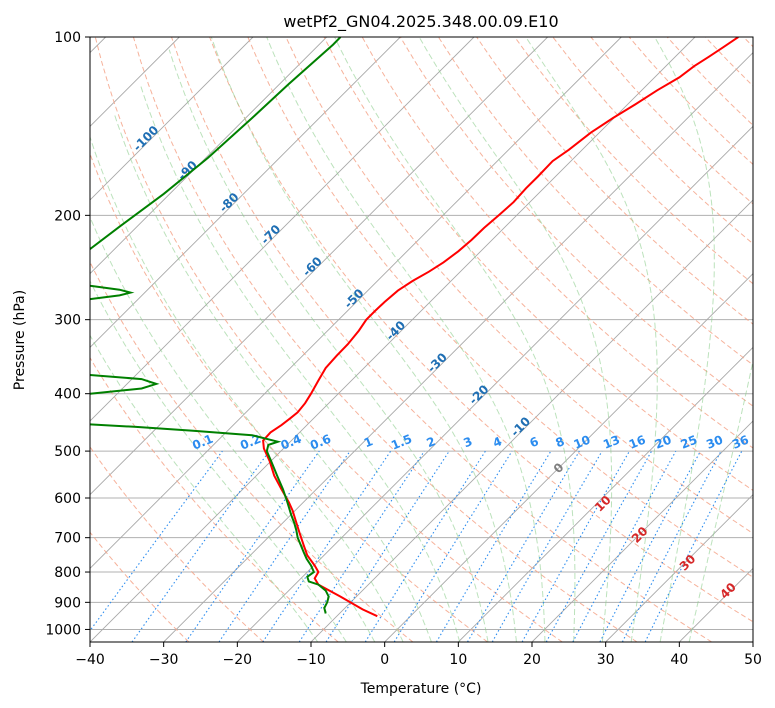  I want to click on y-tick-label: 200, so click(67, 216).